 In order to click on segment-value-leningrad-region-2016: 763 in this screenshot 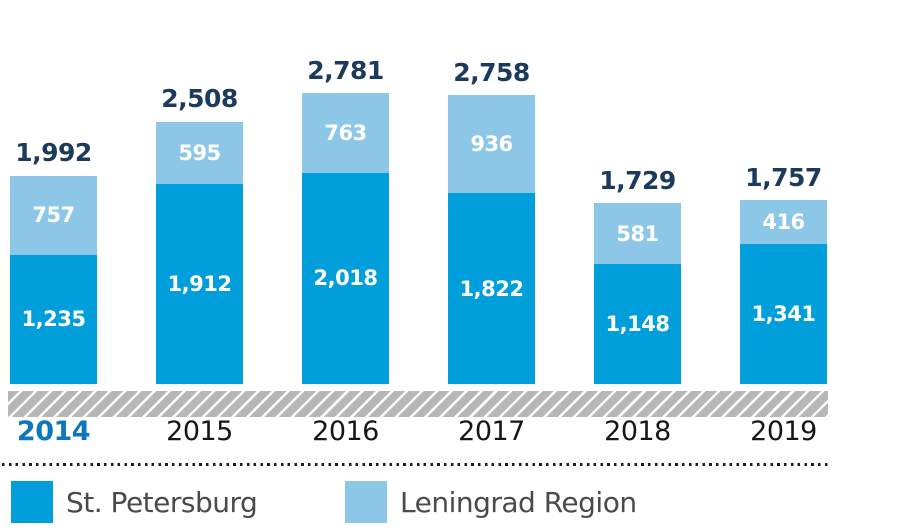, I will do `click(345, 132)`.